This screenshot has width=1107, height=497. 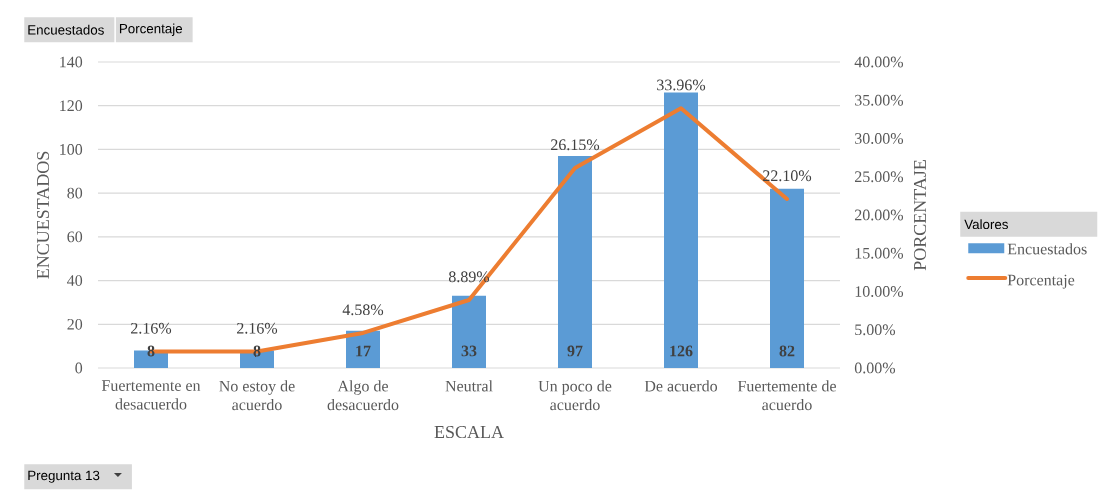 I want to click on y2-axis-title: PORCENTAJE, so click(x=920, y=215).